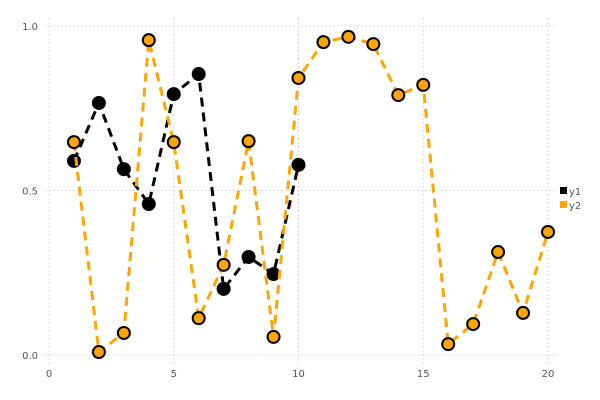  What do you see at coordinates (174, 374) in the screenshot?
I see `x-tick-label: 5` at bounding box center [174, 374].